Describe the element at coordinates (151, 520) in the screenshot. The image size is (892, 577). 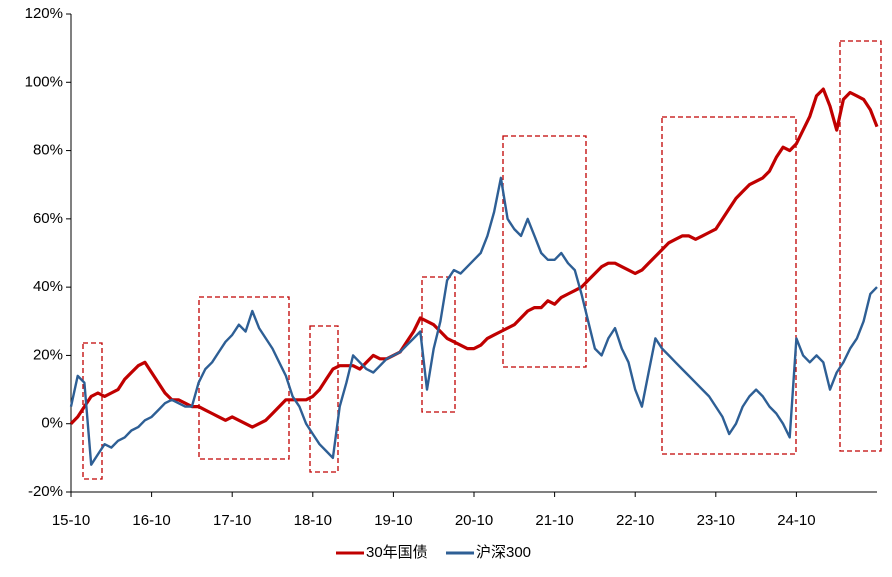
I see `x-tick-label: 16-10` at that location.